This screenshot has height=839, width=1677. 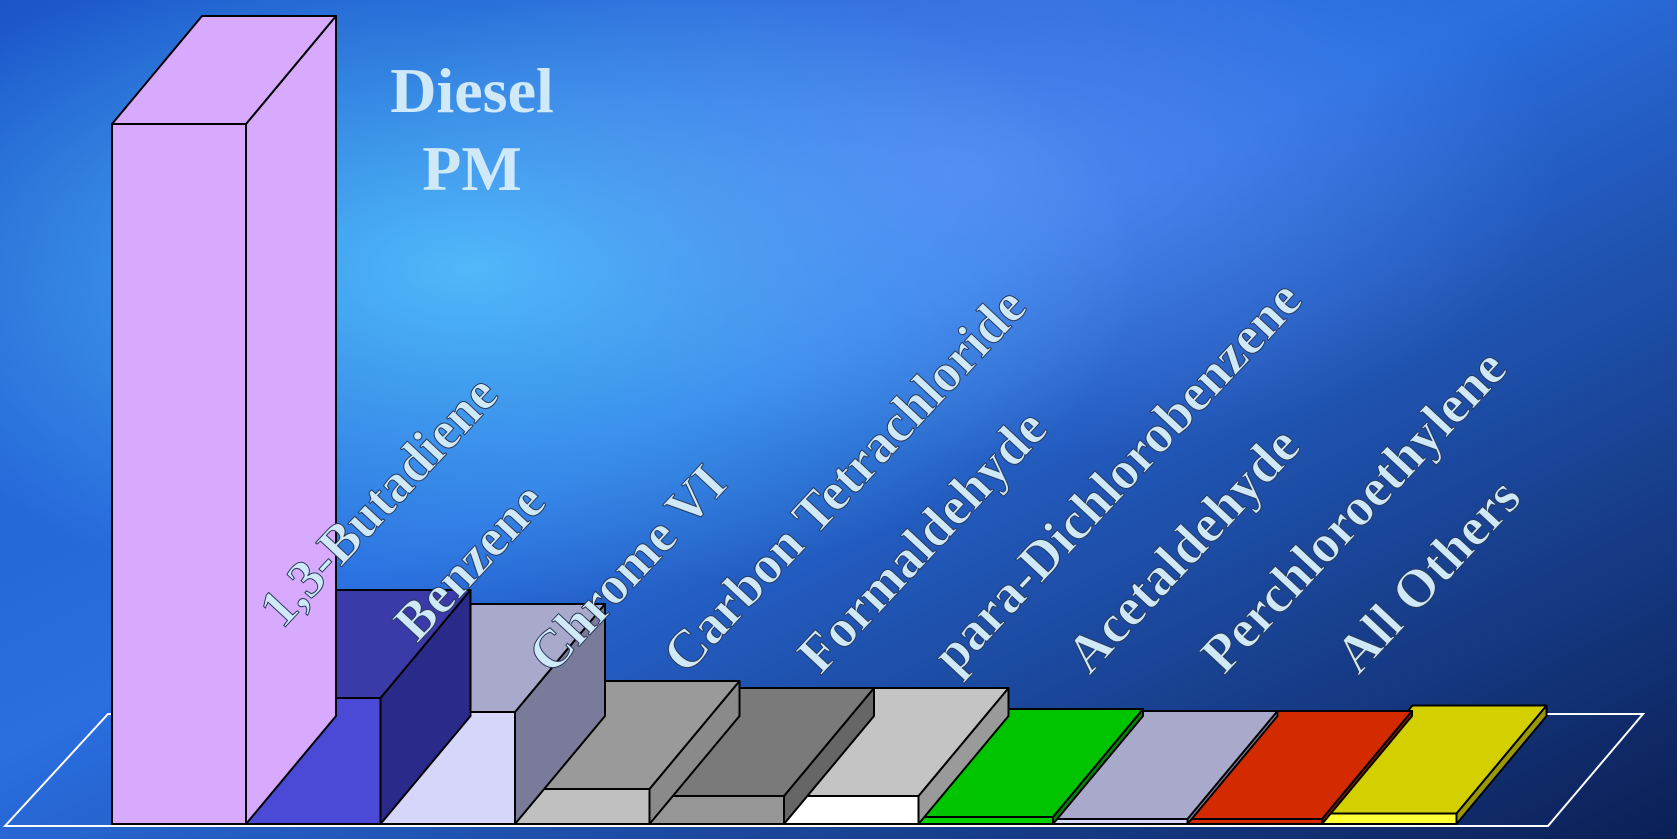 I want to click on diesel-pm-label: Diesel PM, so click(x=472, y=129).